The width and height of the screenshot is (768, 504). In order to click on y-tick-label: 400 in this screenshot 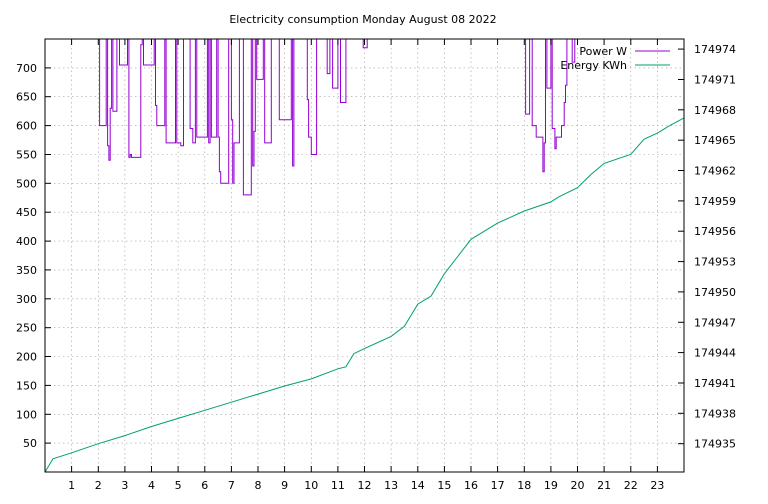, I will do `click(26, 241)`.